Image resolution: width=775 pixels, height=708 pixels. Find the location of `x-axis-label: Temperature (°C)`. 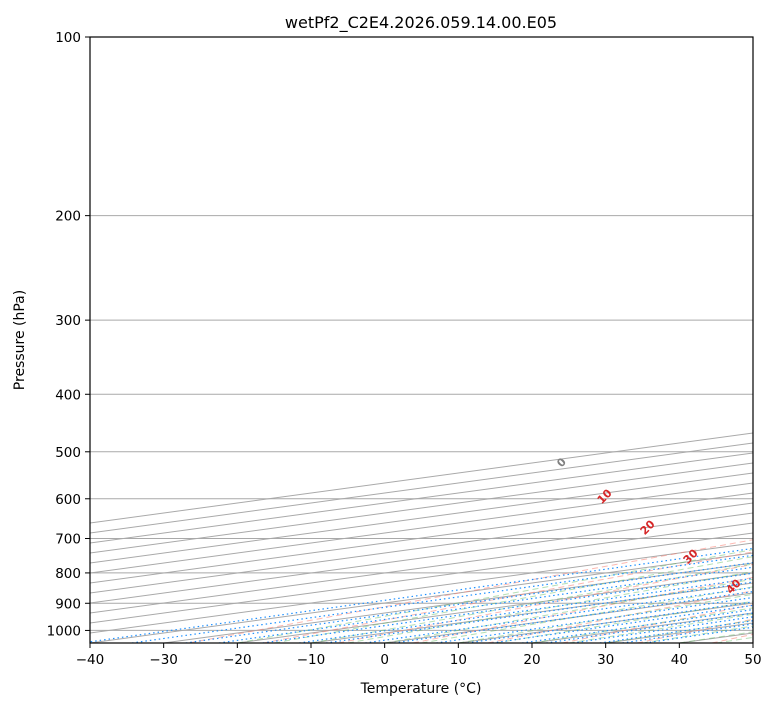

x-axis-label: Temperature (°C) is located at coordinates (421, 689).